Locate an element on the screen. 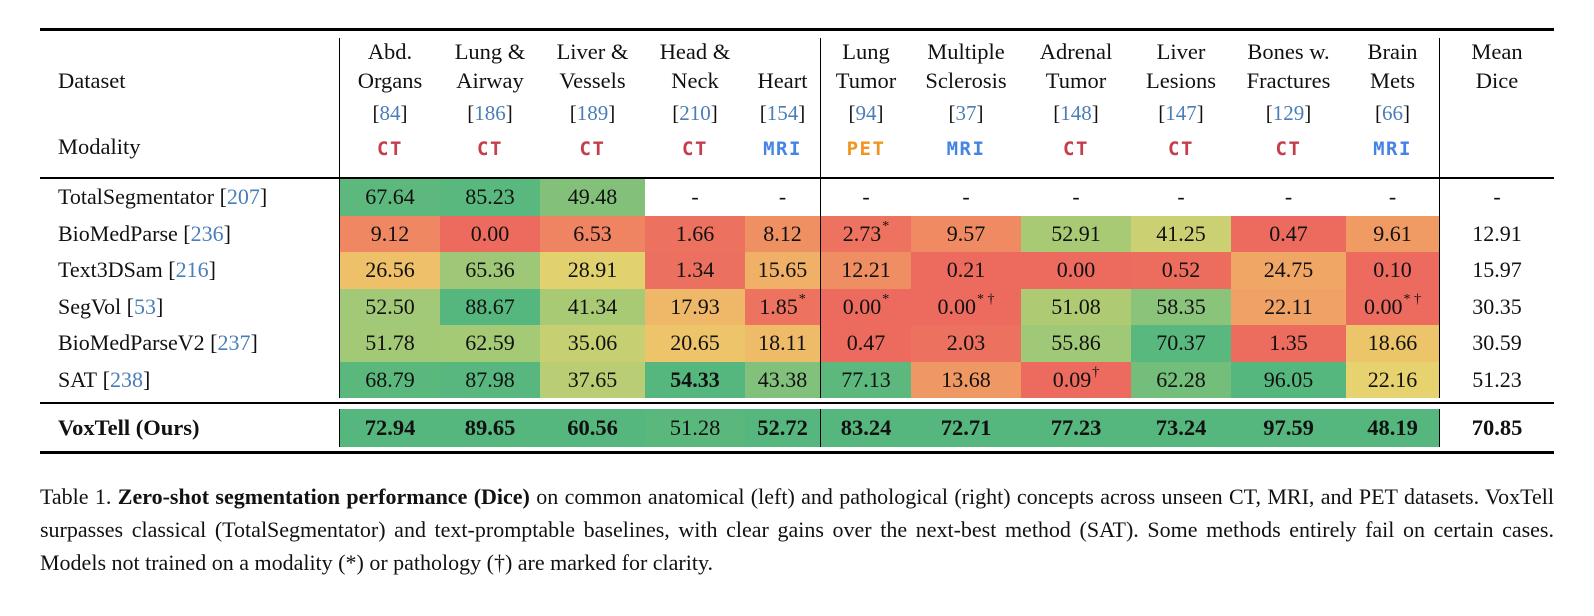 Image resolution: width=1594 pixels, height=616 pixels. citation-ref: [154] is located at coordinates (782, 113).